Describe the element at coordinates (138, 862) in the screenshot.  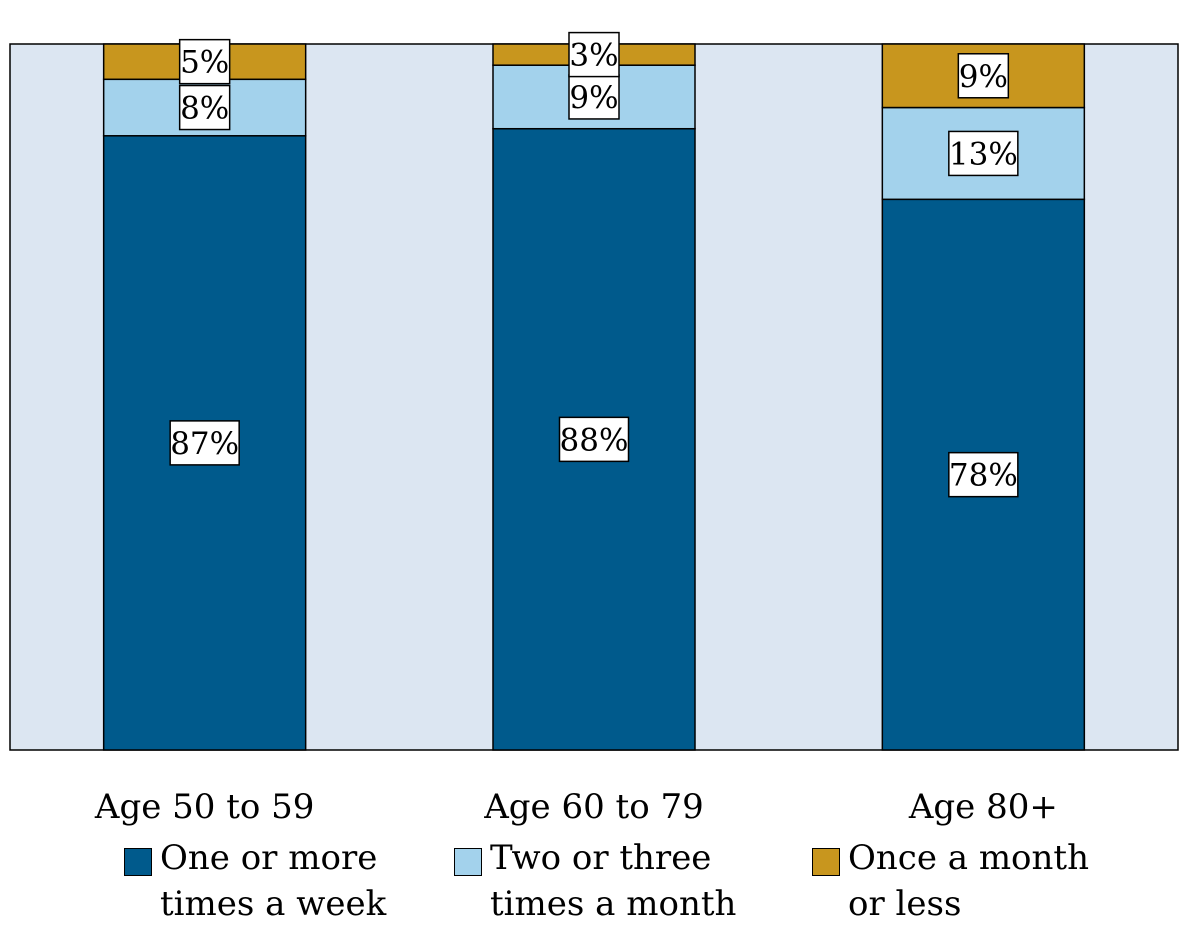
I see `legend-swatch-weekly` at that location.